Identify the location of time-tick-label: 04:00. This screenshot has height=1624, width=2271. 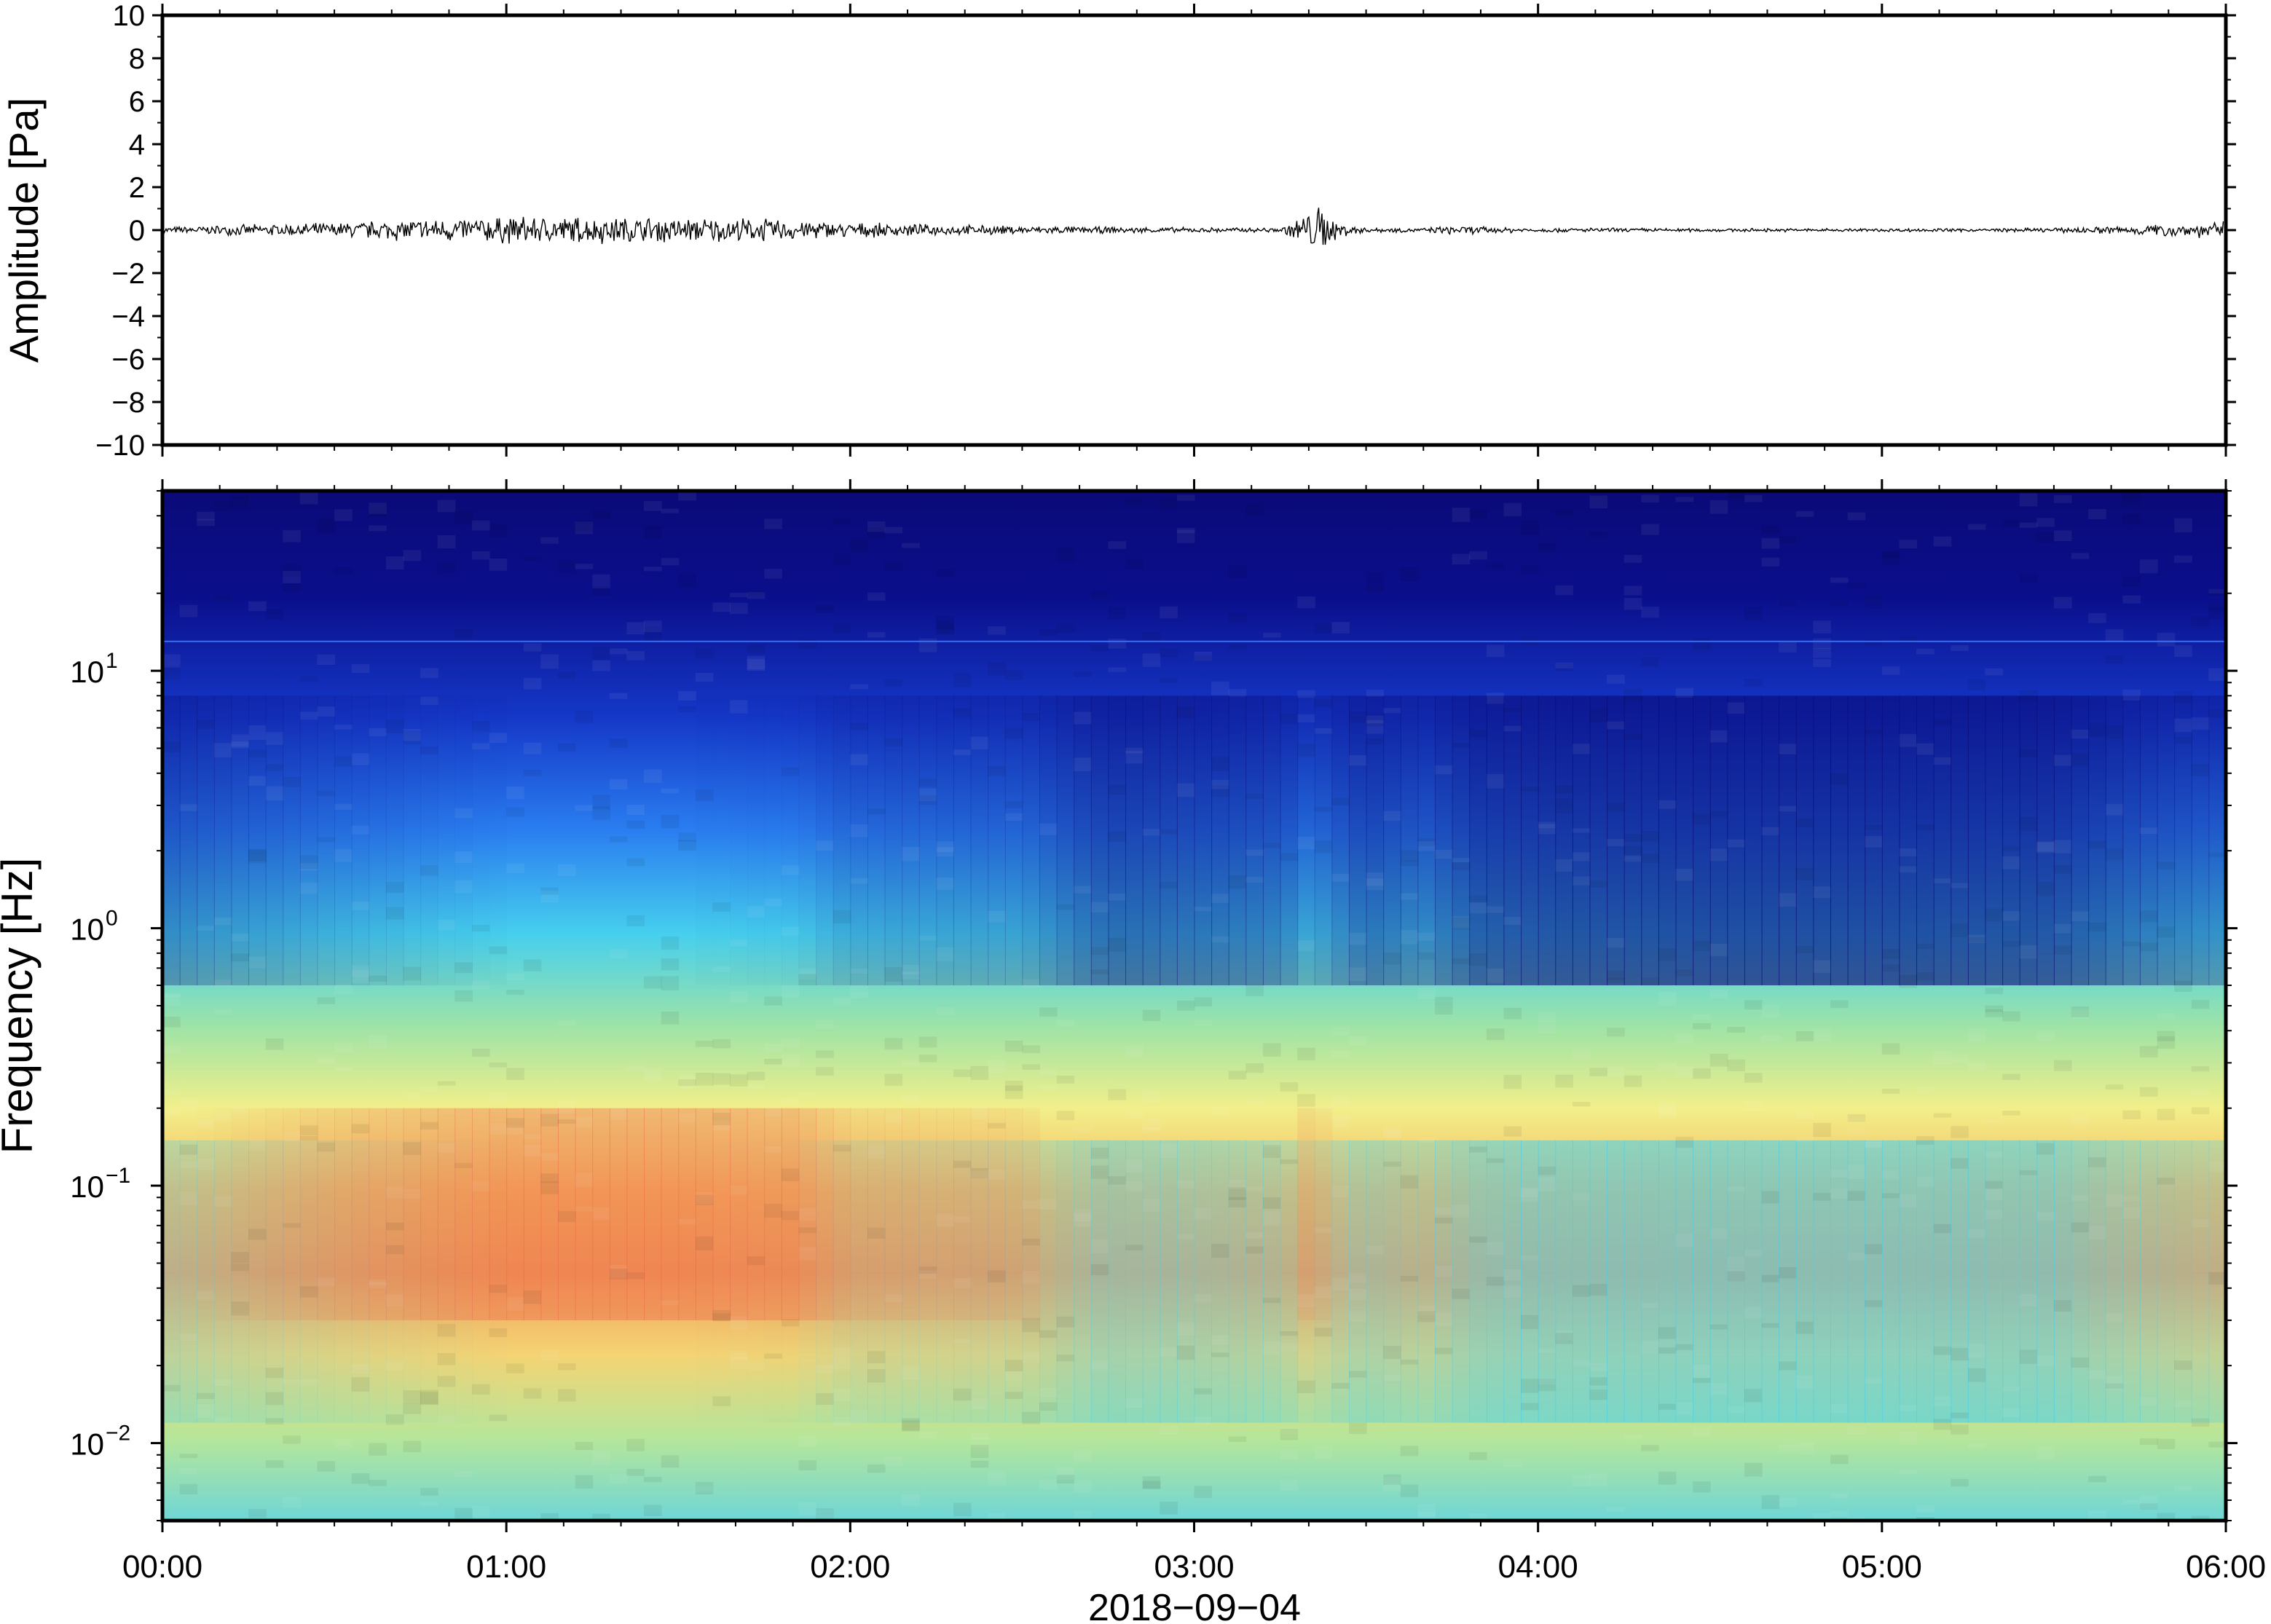
(1538, 1567).